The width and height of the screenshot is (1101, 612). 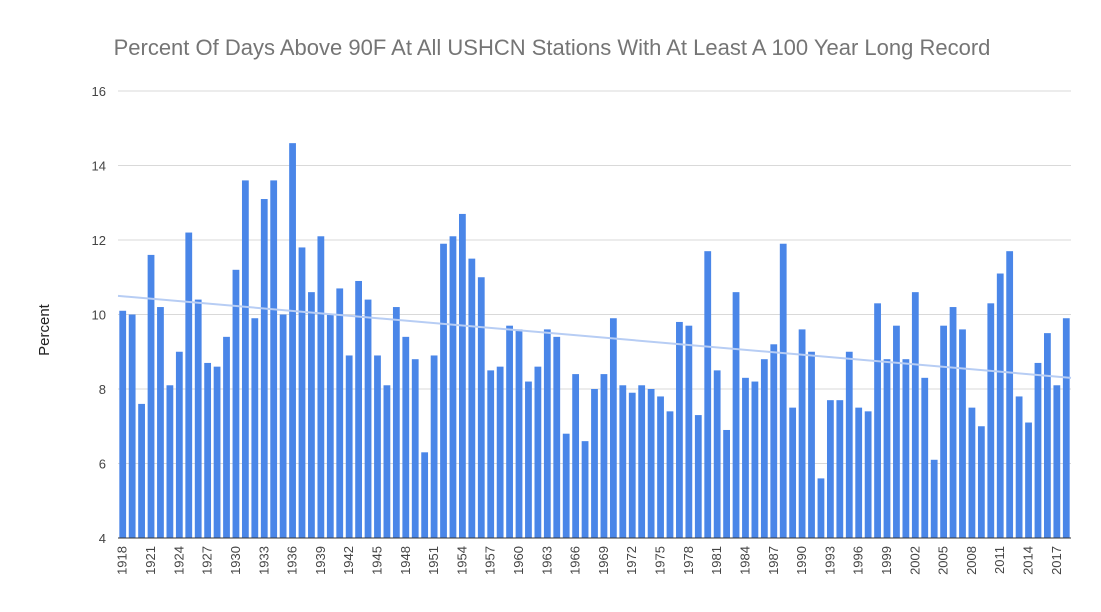 I want to click on x-tick-1927: 1927, so click(x=207, y=560).